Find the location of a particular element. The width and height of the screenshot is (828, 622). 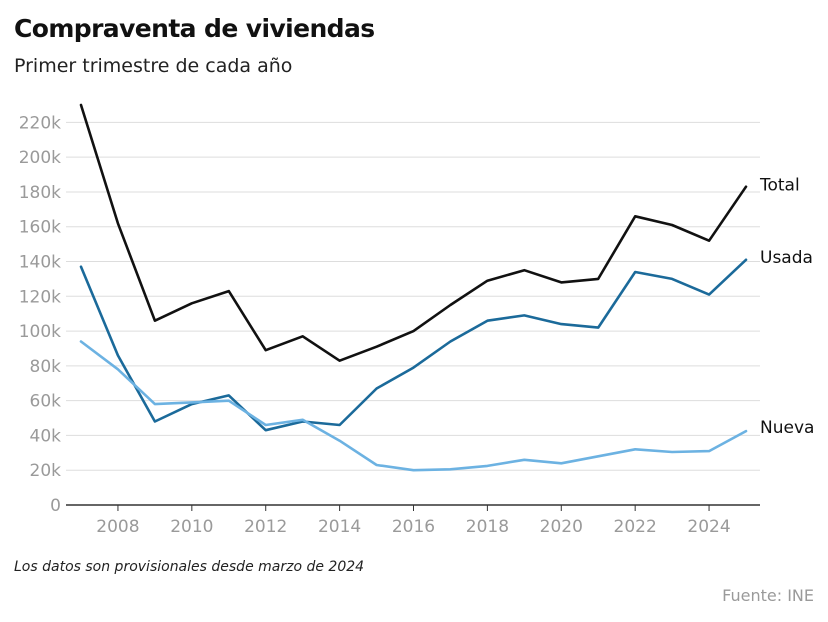

x-tick-label: 2024 is located at coordinates (708, 527).